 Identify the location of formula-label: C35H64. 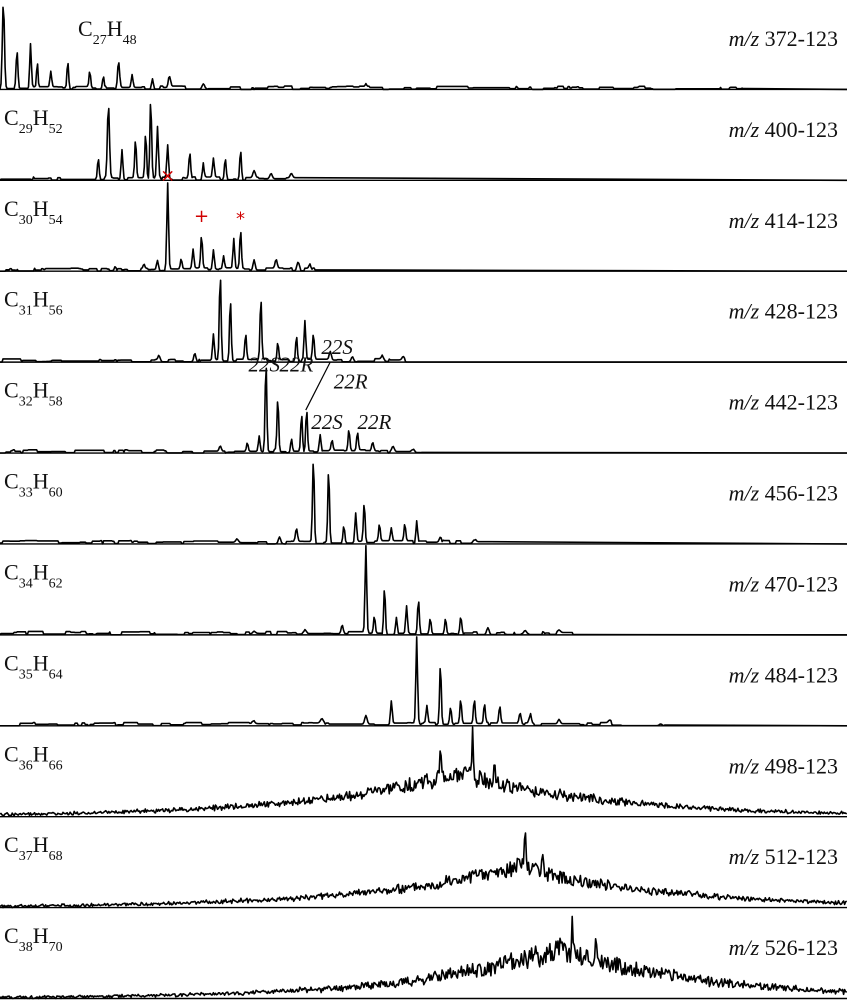
(33, 666).